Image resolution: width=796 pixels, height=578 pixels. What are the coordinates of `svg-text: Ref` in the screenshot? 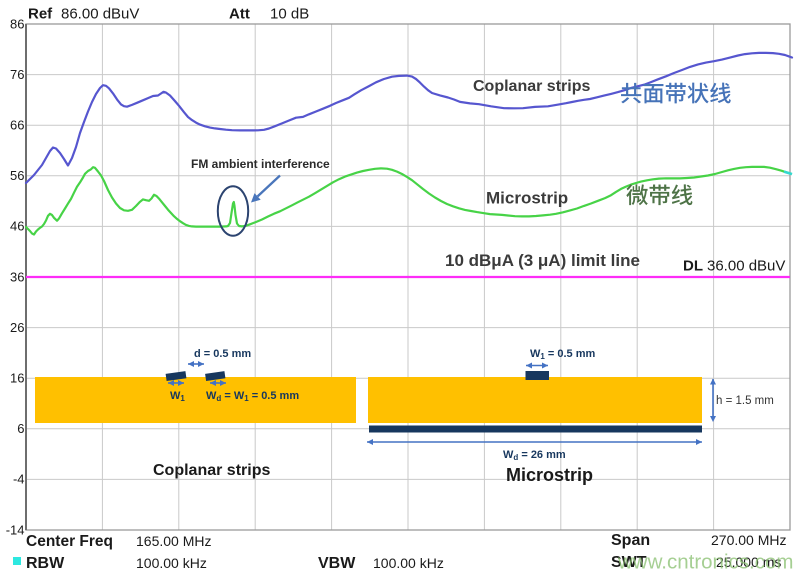 It's located at (40, 14).